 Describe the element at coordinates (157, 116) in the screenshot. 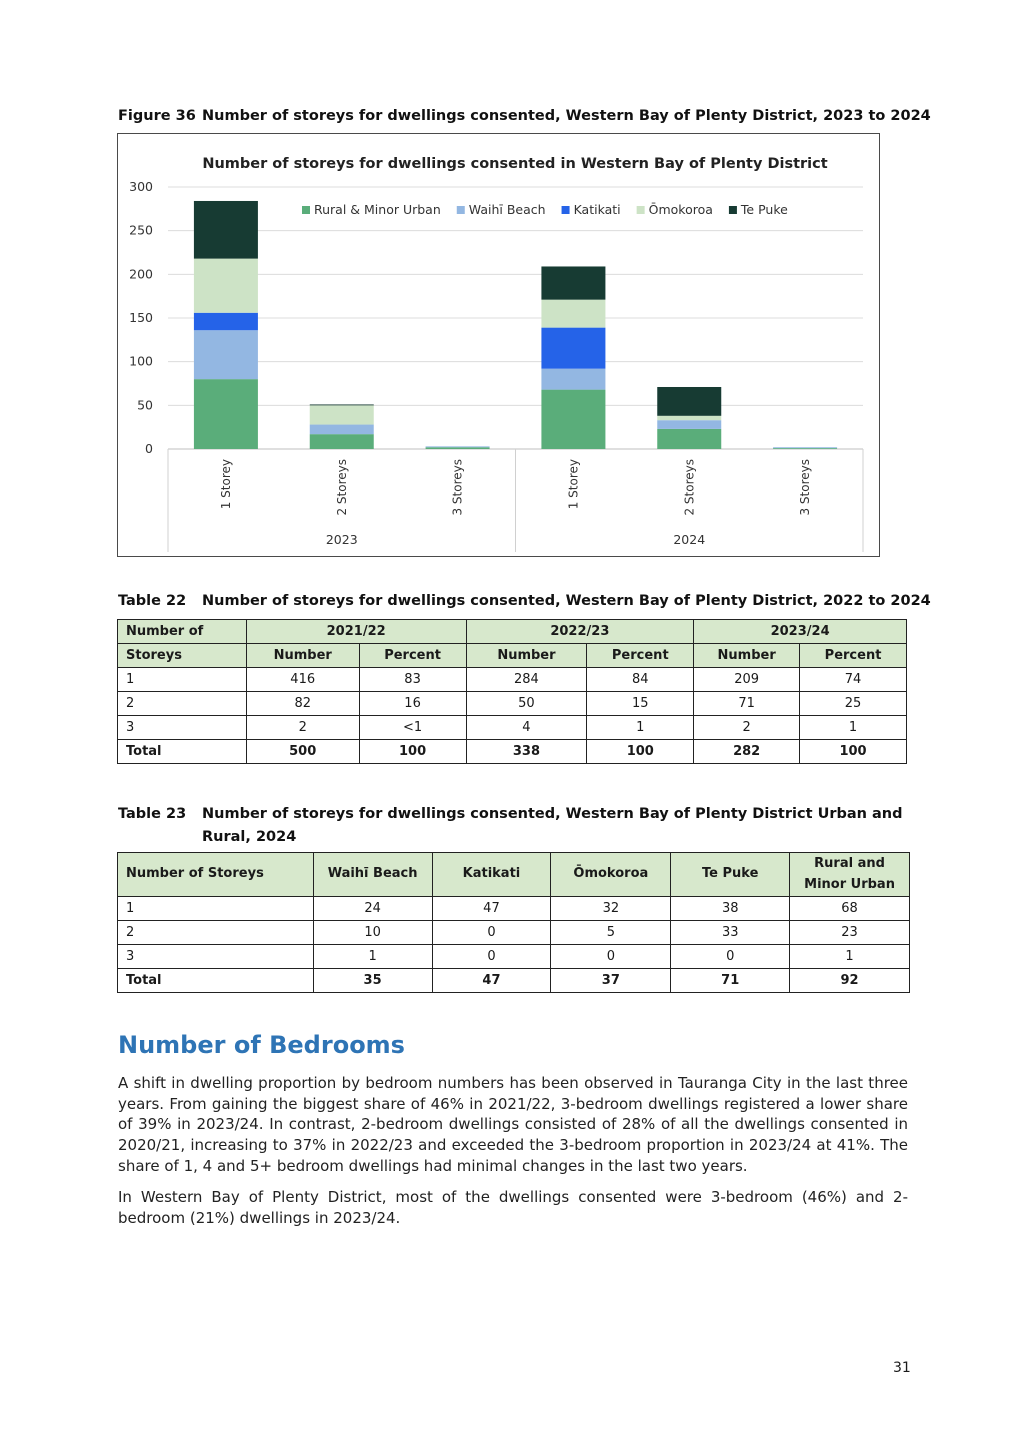

I see `figure-label: Figure 36` at that location.